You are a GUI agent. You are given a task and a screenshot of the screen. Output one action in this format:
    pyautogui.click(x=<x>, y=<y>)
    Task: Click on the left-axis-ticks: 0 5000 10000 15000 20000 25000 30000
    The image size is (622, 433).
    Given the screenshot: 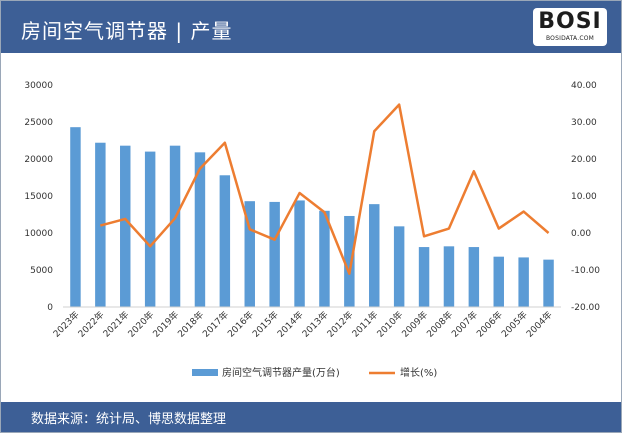 What is the action you would take?
    pyautogui.click(x=38, y=197)
    